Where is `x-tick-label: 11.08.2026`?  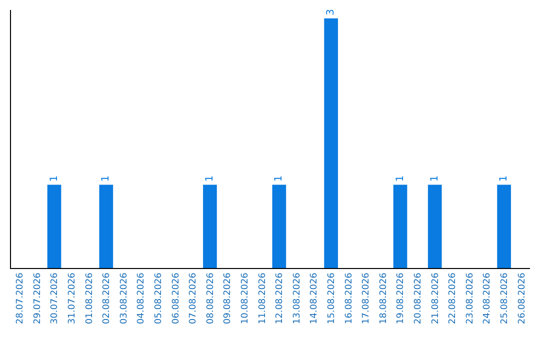
x-tick-label: 11.08.2026 is located at coordinates (263, 298).